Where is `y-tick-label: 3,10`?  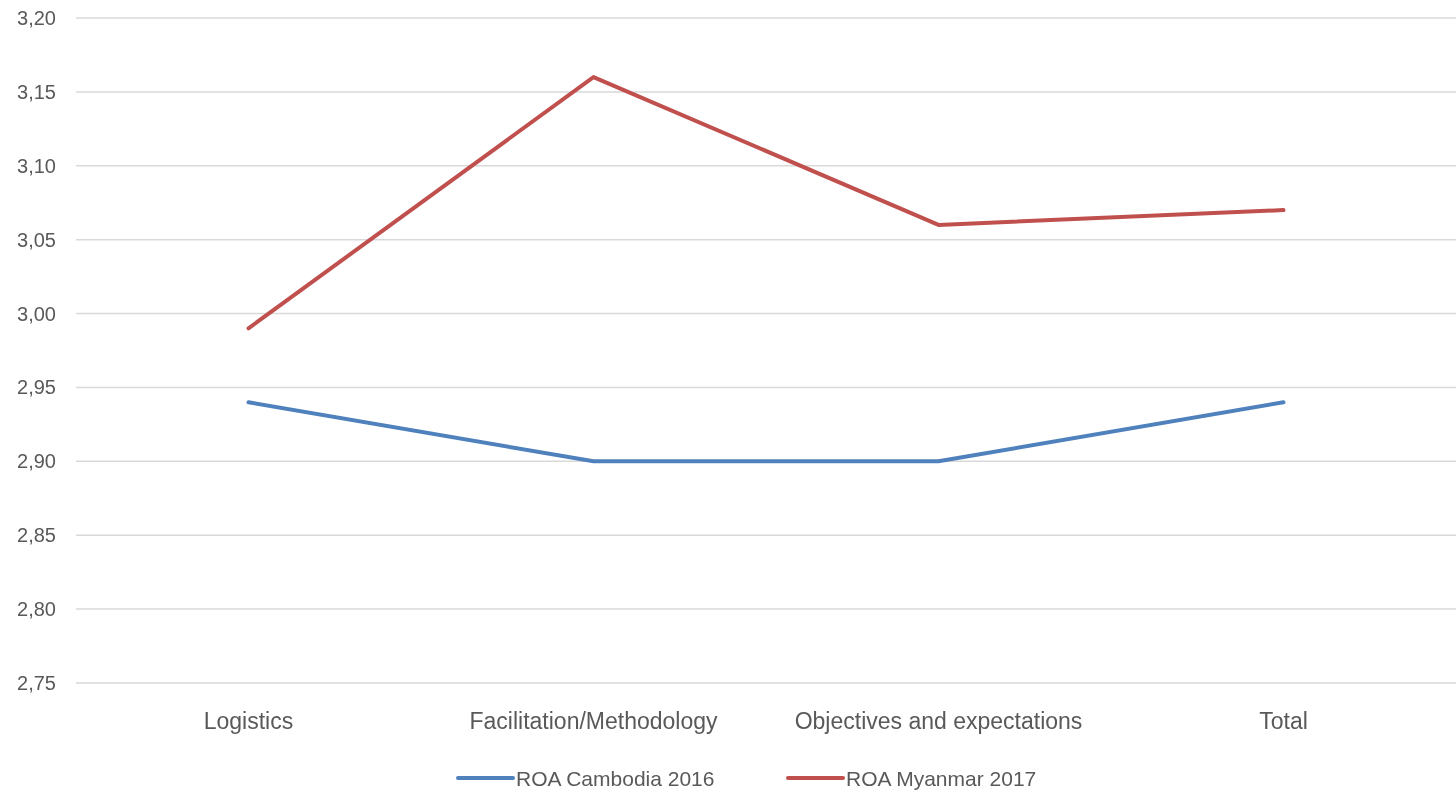
y-tick-label: 3,10 is located at coordinates (36, 165).